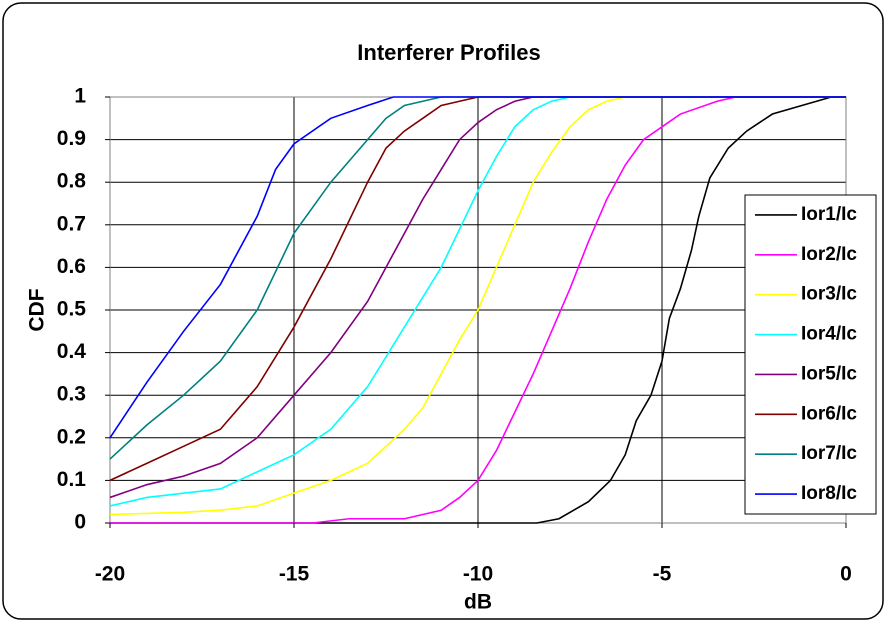 The width and height of the screenshot is (888, 629). I want to click on y-tick-label: 0.6, so click(71, 266).